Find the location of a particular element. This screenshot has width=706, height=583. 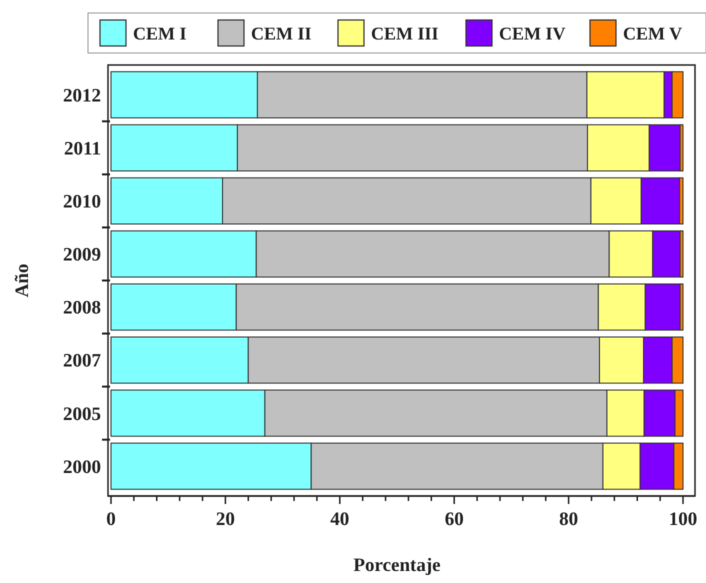

y-axis-title: Año is located at coordinates (22, 281).